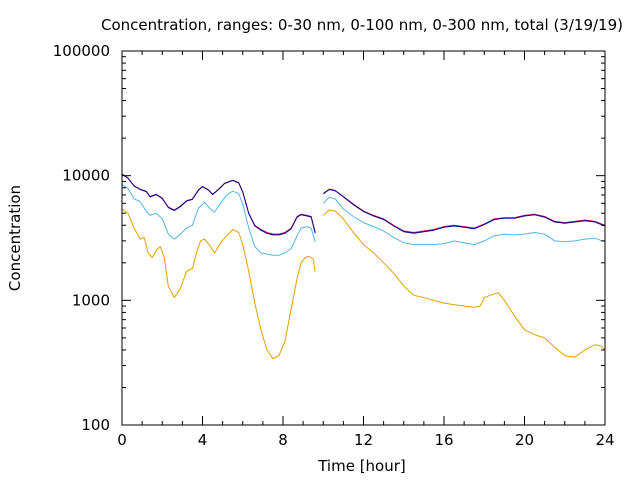  What do you see at coordinates (283, 440) in the screenshot?
I see `x-tick-label: 8` at bounding box center [283, 440].